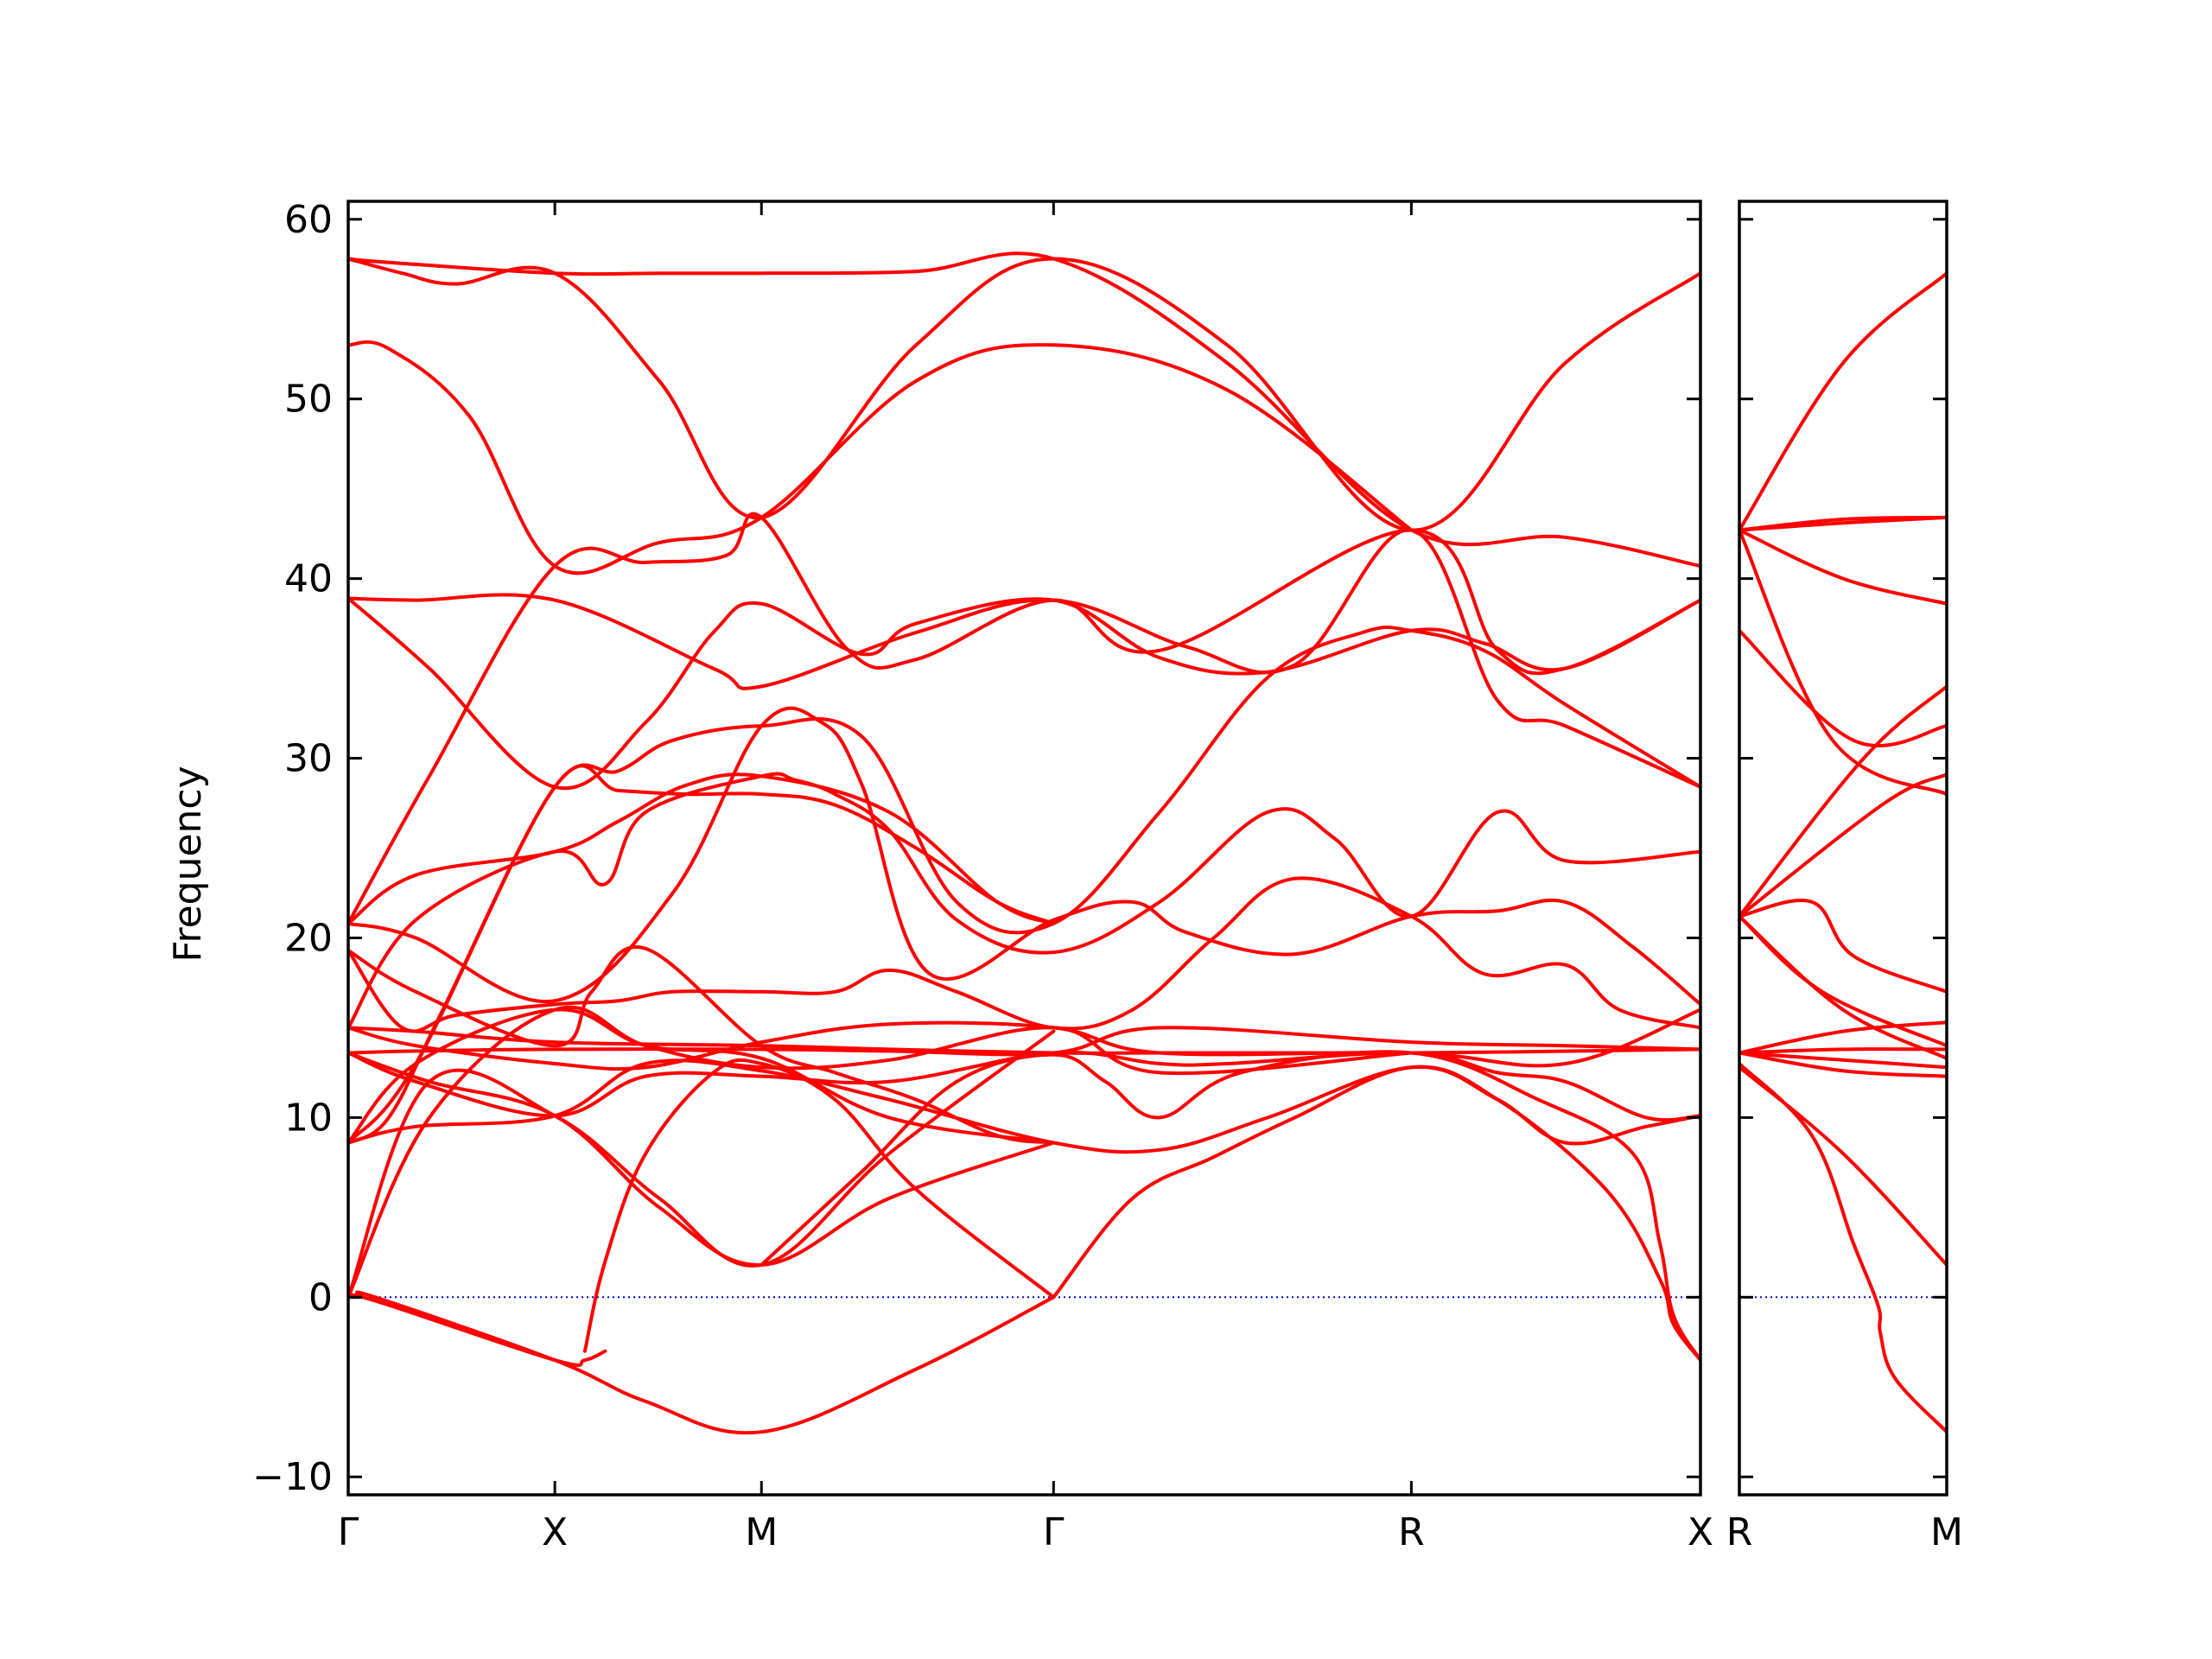  Describe the element at coordinates (308, 1118) in the screenshot. I see `y-tick-label: 10` at that location.